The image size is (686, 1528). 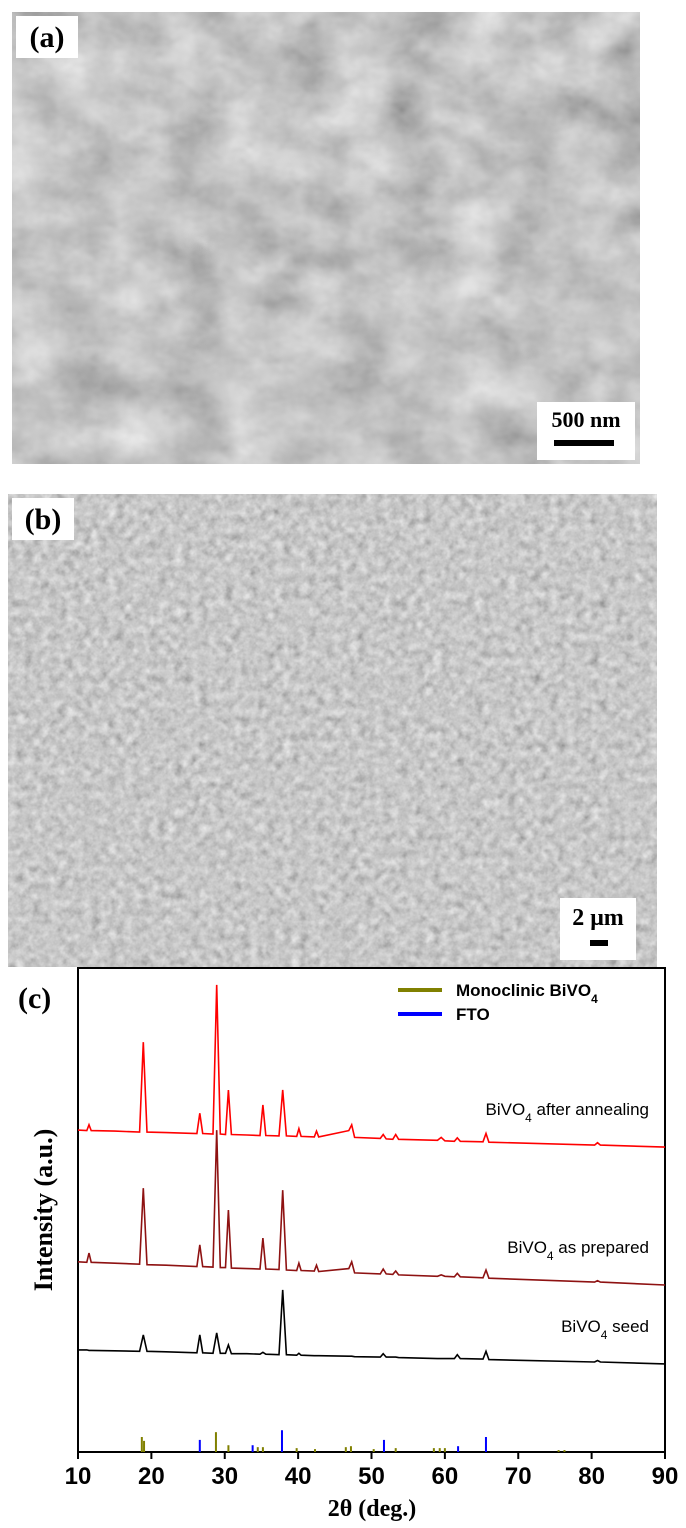 What do you see at coordinates (224, 1476) in the screenshot?
I see `x-tick-label: 30` at bounding box center [224, 1476].